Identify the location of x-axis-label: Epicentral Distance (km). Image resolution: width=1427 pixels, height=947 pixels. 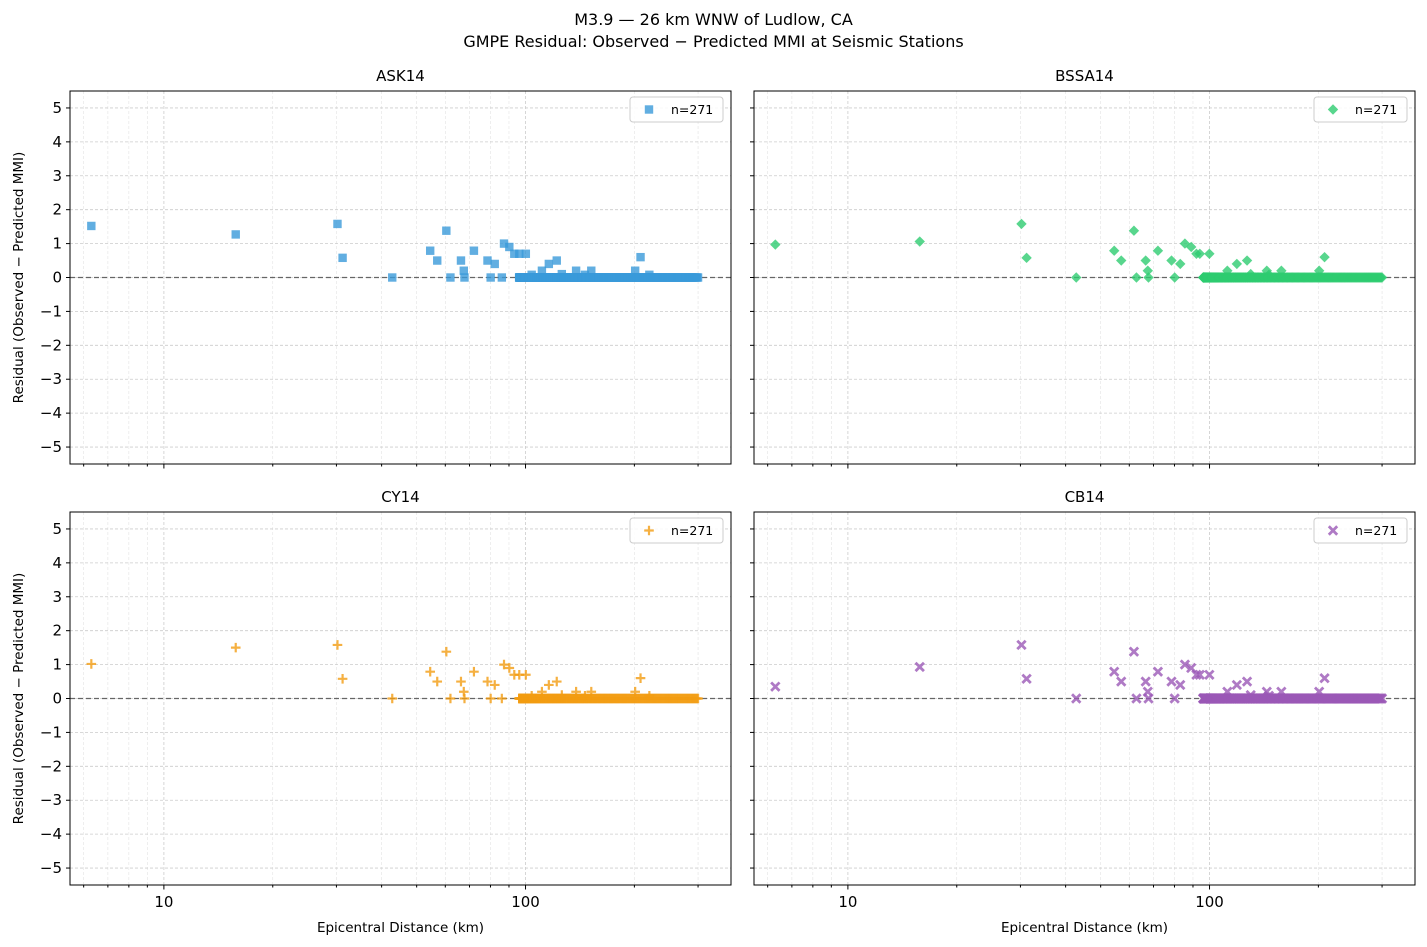
(400, 928).